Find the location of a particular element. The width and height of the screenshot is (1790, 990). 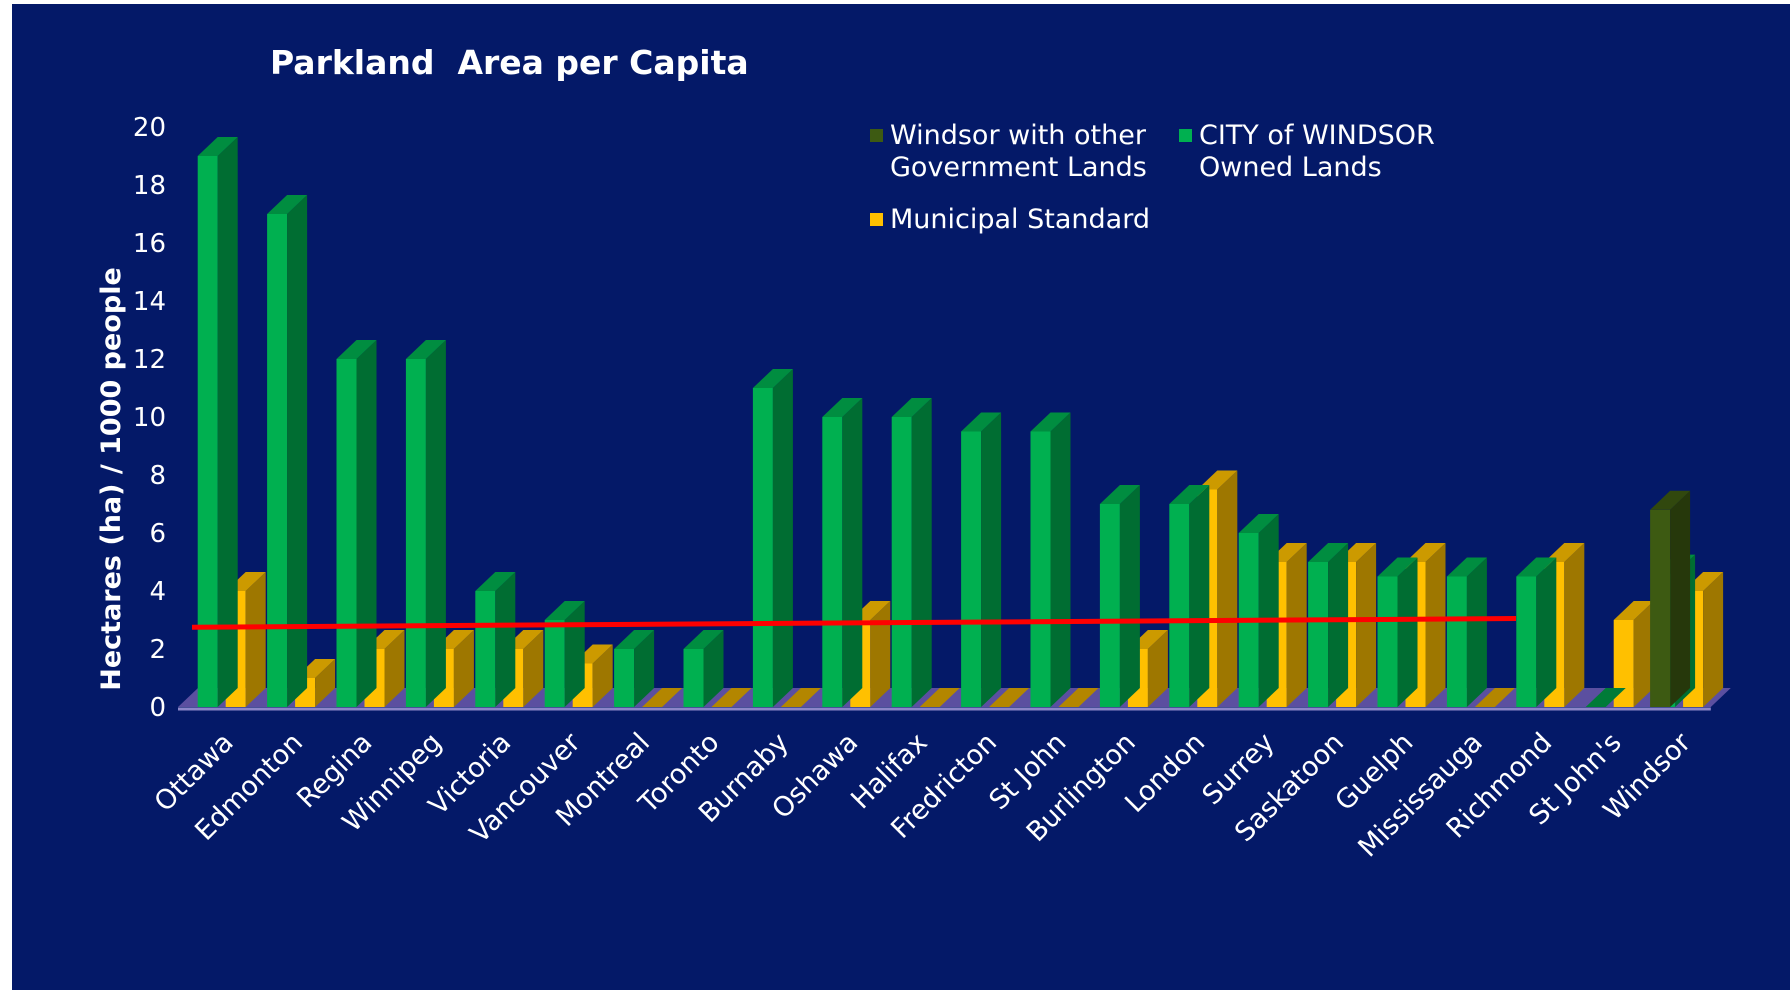

y-tick-label: 16 is located at coordinates (149, 244).